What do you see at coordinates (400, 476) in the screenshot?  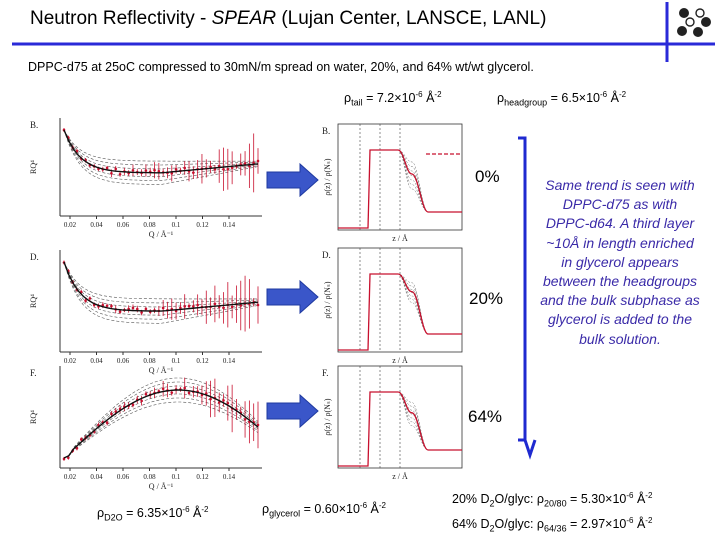 I see `x-label: z / Å` at bounding box center [400, 476].